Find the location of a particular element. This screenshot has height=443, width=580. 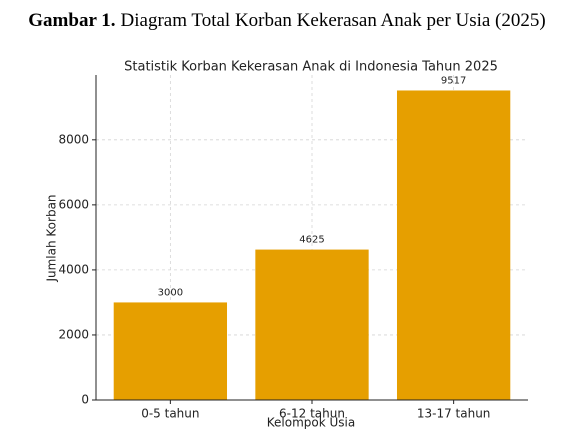

x-axis-label: Kelompok Usia is located at coordinates (311, 423).